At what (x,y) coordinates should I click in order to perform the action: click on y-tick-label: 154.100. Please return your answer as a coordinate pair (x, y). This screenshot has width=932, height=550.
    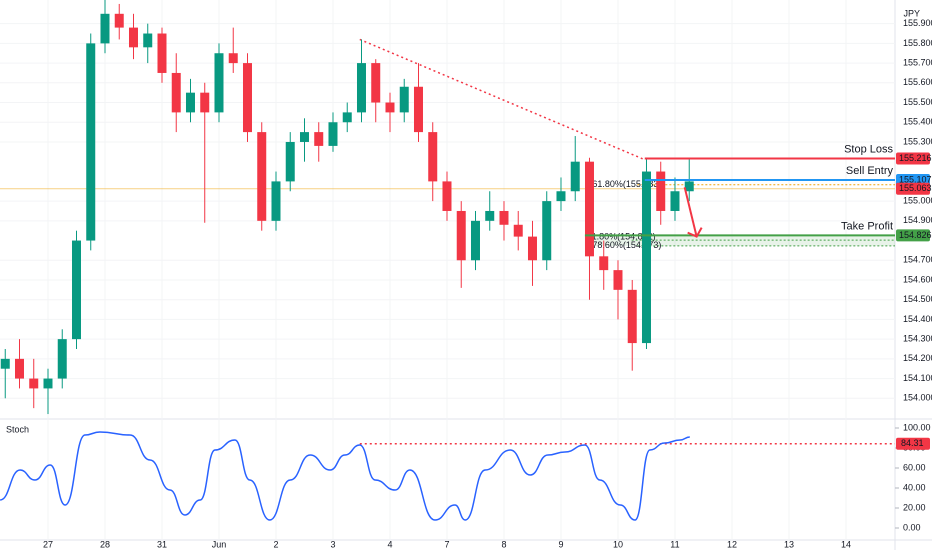
    Looking at the image, I should click on (917, 378).